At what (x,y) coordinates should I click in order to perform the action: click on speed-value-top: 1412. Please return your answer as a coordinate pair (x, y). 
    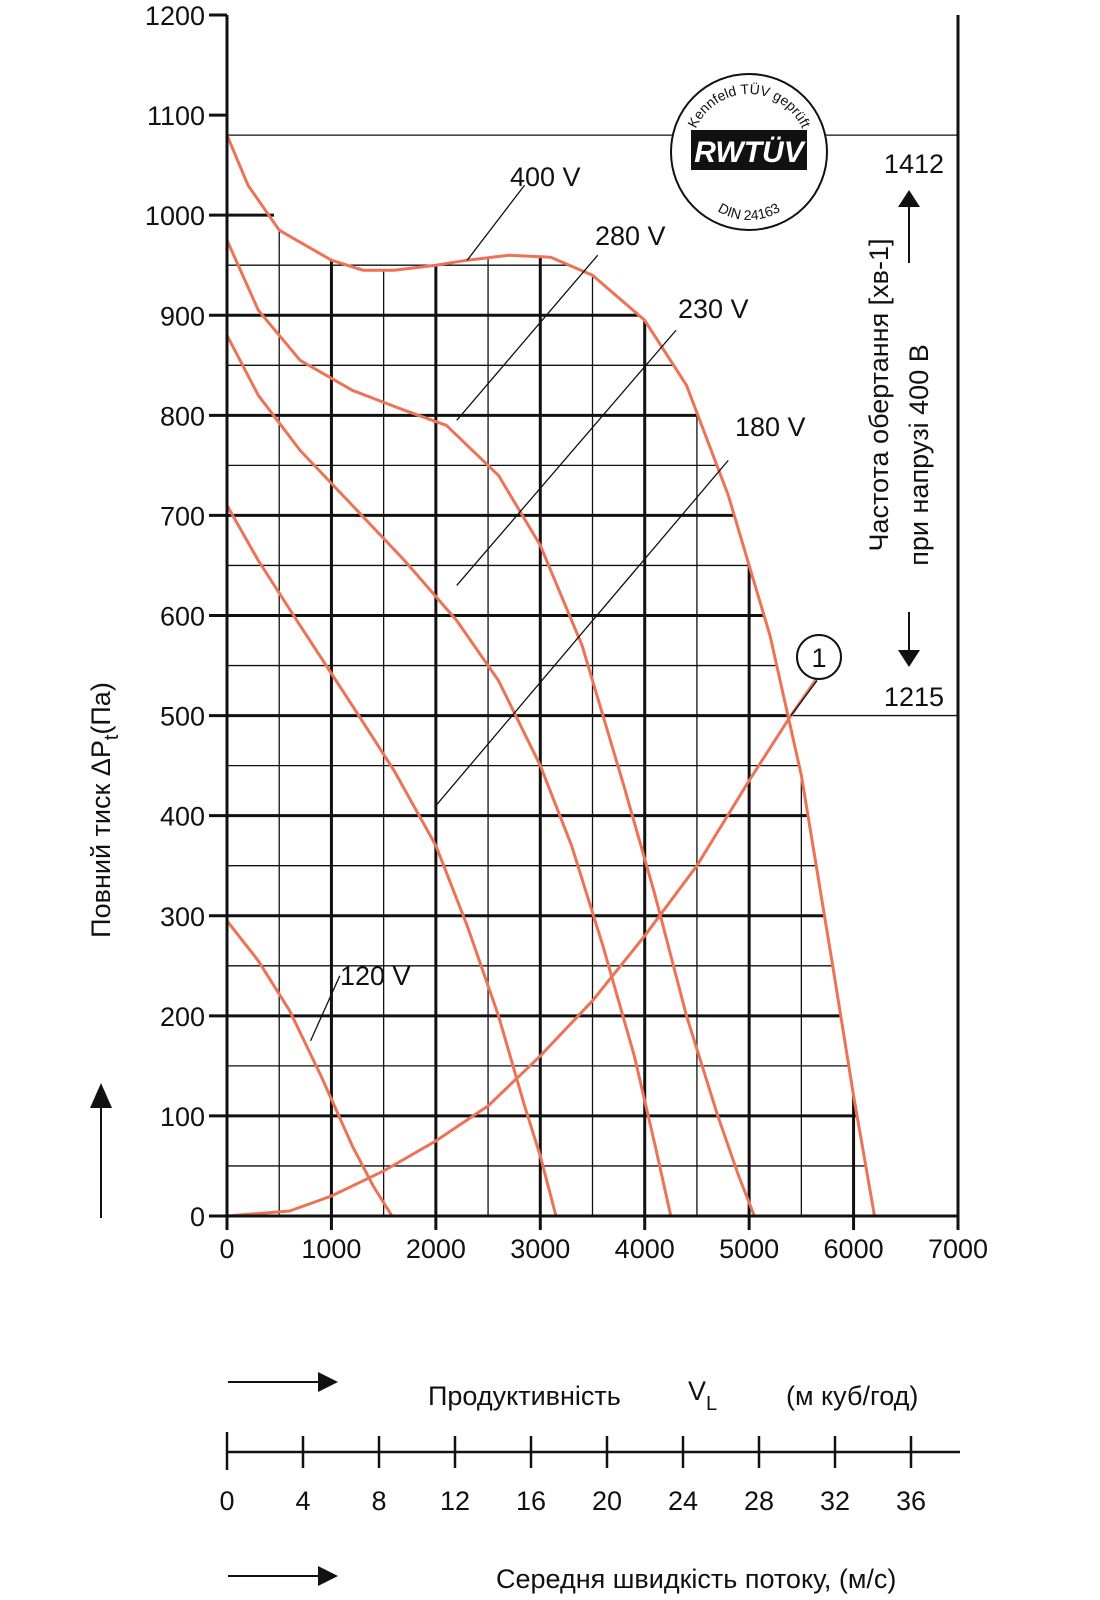
    Looking at the image, I should click on (914, 164).